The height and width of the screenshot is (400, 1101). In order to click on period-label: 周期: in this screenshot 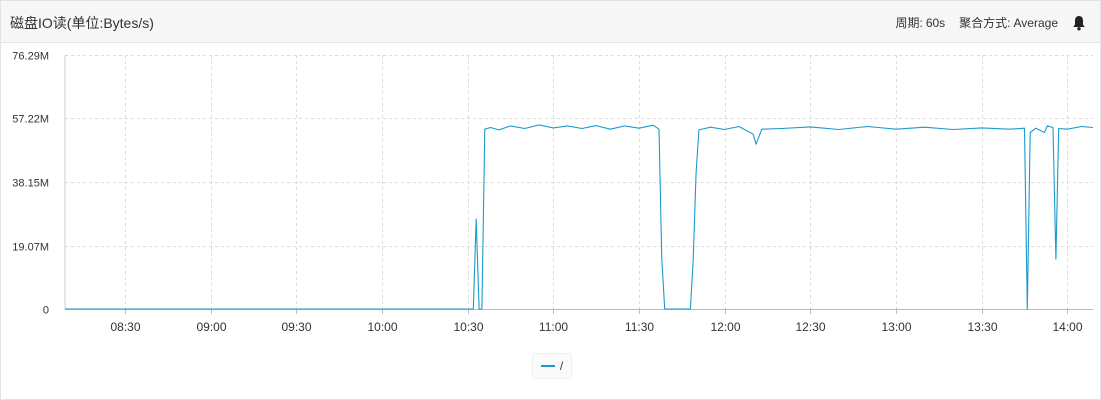, I will do `click(909, 23)`.